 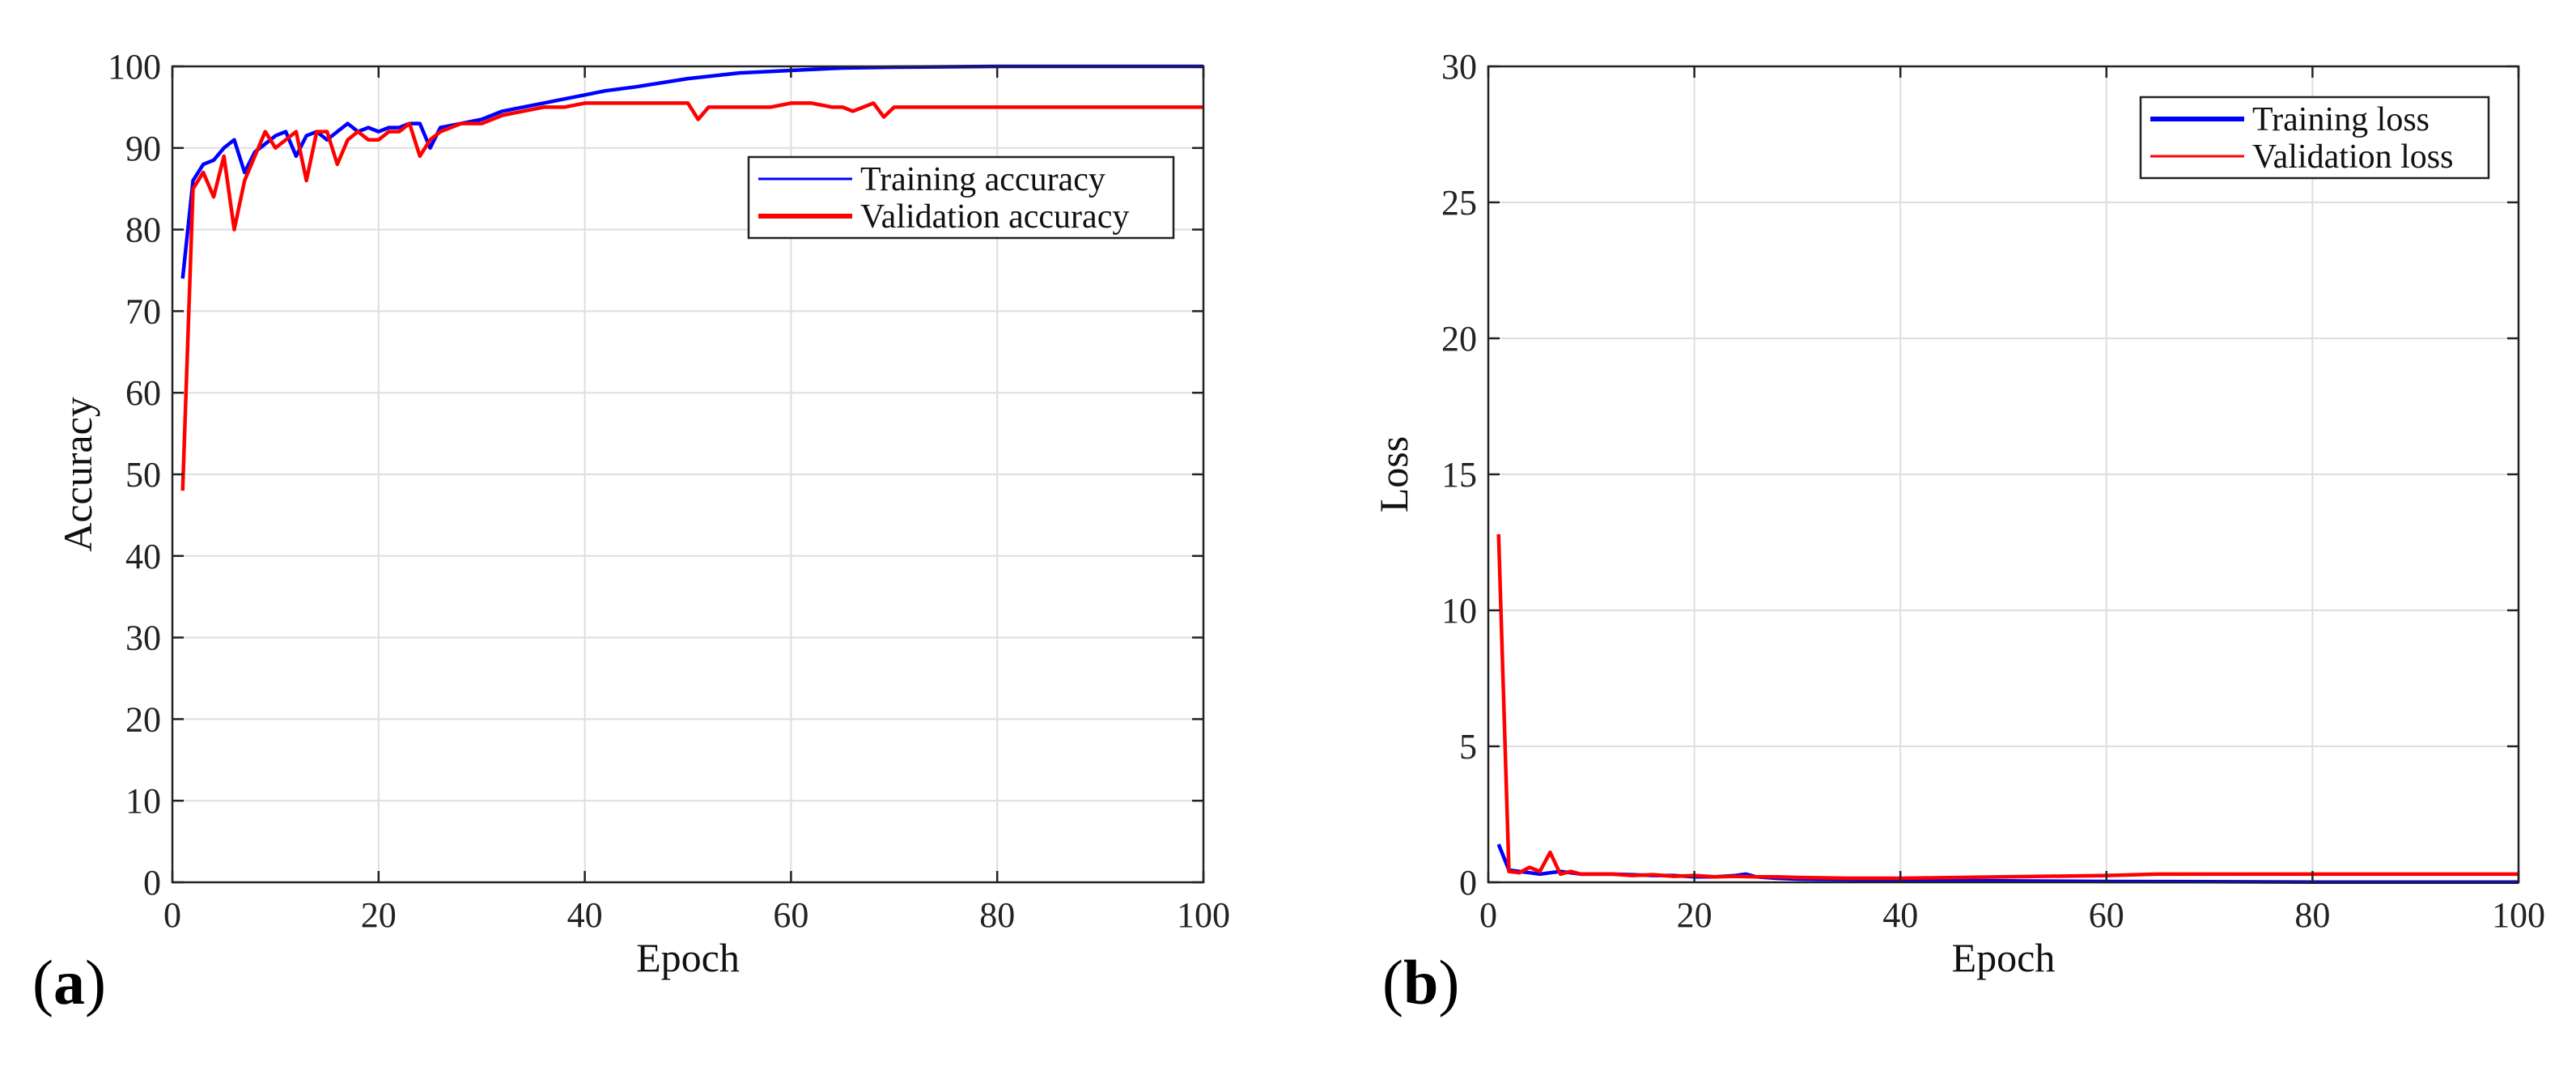 What do you see at coordinates (77, 474) in the screenshot?
I see `y-axis-label: Accuracy` at bounding box center [77, 474].